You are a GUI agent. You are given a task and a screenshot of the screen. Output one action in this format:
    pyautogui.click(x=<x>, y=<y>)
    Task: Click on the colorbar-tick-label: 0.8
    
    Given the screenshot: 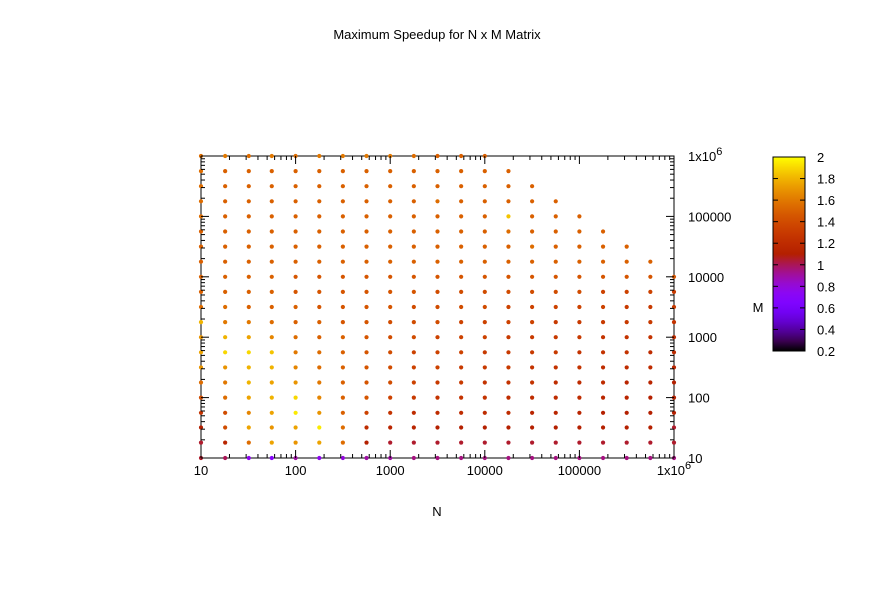 What is the action you would take?
    pyautogui.click(x=826, y=286)
    